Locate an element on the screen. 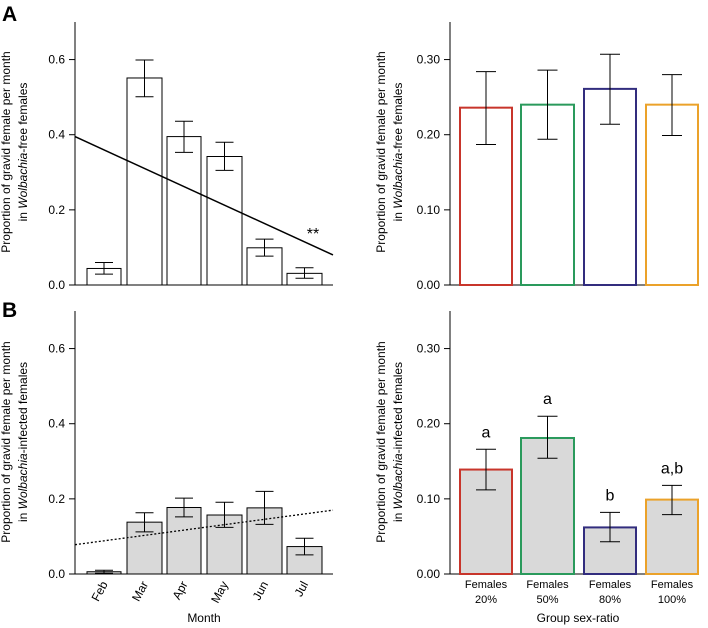  x-axis-label: Group sex-ratio is located at coordinates (578, 618).